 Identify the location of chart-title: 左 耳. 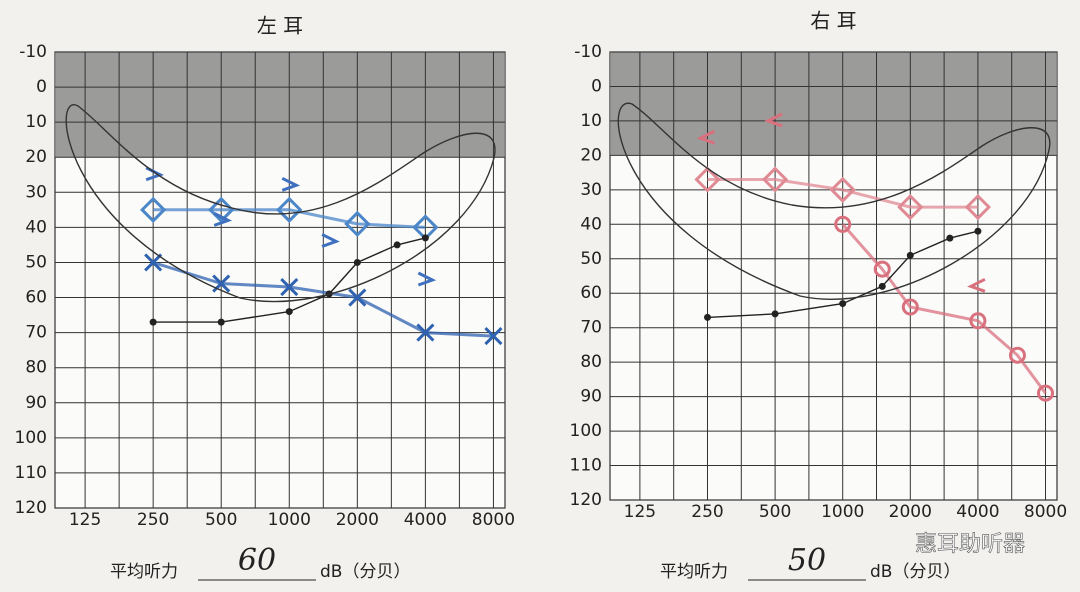
(280, 26).